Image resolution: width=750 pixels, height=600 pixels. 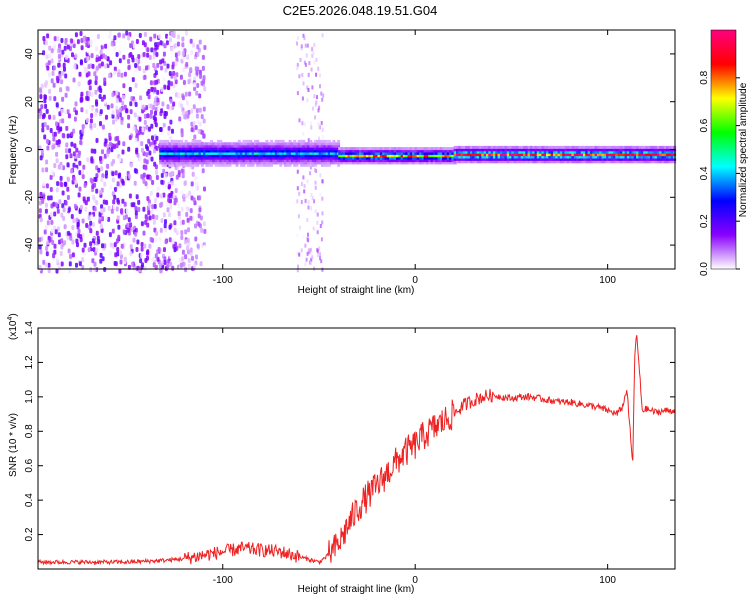 I want to click on colorbar-ticks: 0.00.20.40.60.8, so click(x=719, y=173).